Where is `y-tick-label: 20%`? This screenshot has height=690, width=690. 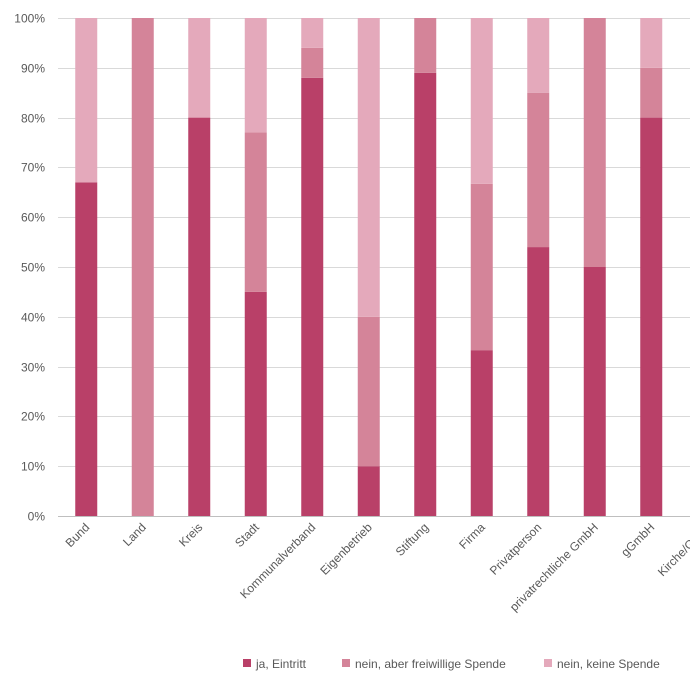
y-tick-label: 20% is located at coordinates (33, 417).